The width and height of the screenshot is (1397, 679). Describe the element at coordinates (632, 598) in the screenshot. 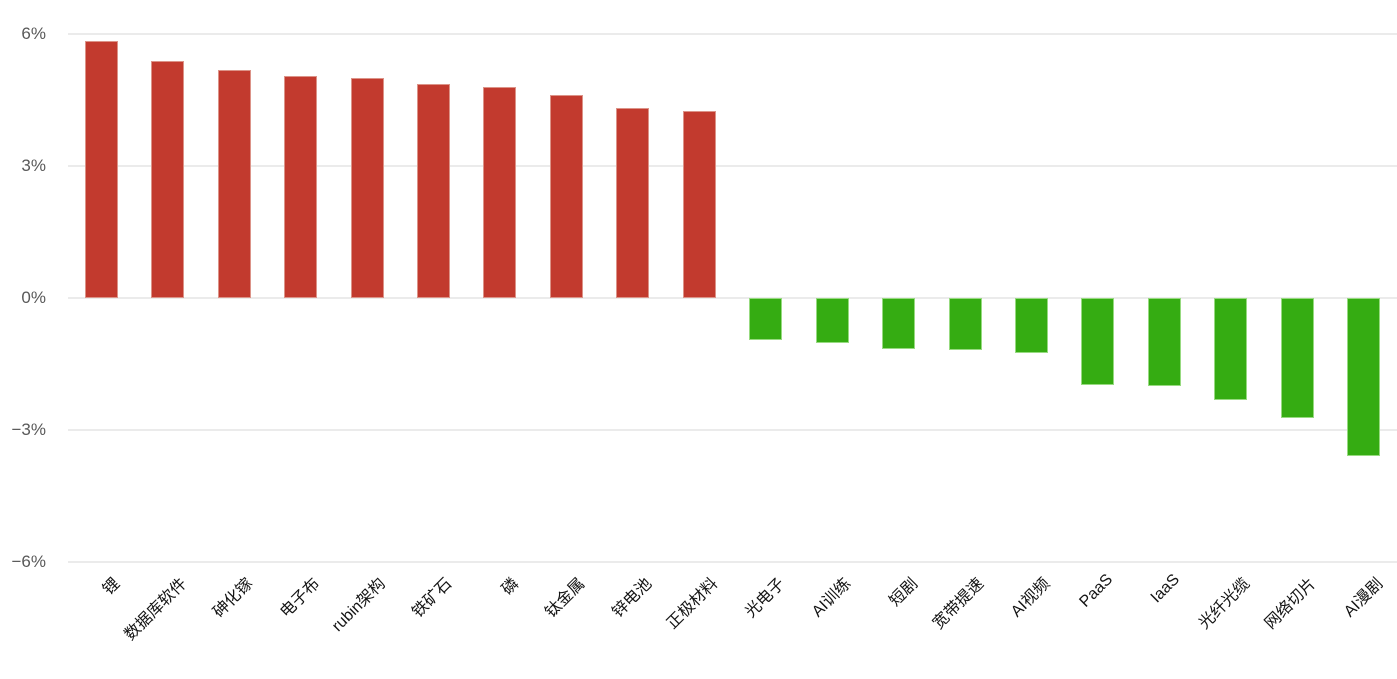

I see `x-axis-label: 锌电池` at that location.